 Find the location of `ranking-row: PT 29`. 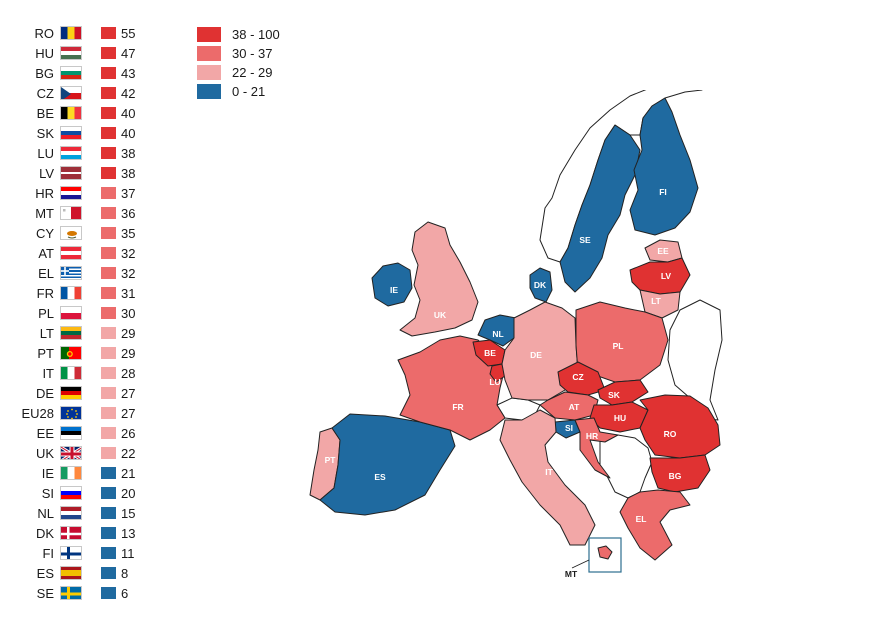

ranking-row: PT 29 is located at coordinates (80, 353).